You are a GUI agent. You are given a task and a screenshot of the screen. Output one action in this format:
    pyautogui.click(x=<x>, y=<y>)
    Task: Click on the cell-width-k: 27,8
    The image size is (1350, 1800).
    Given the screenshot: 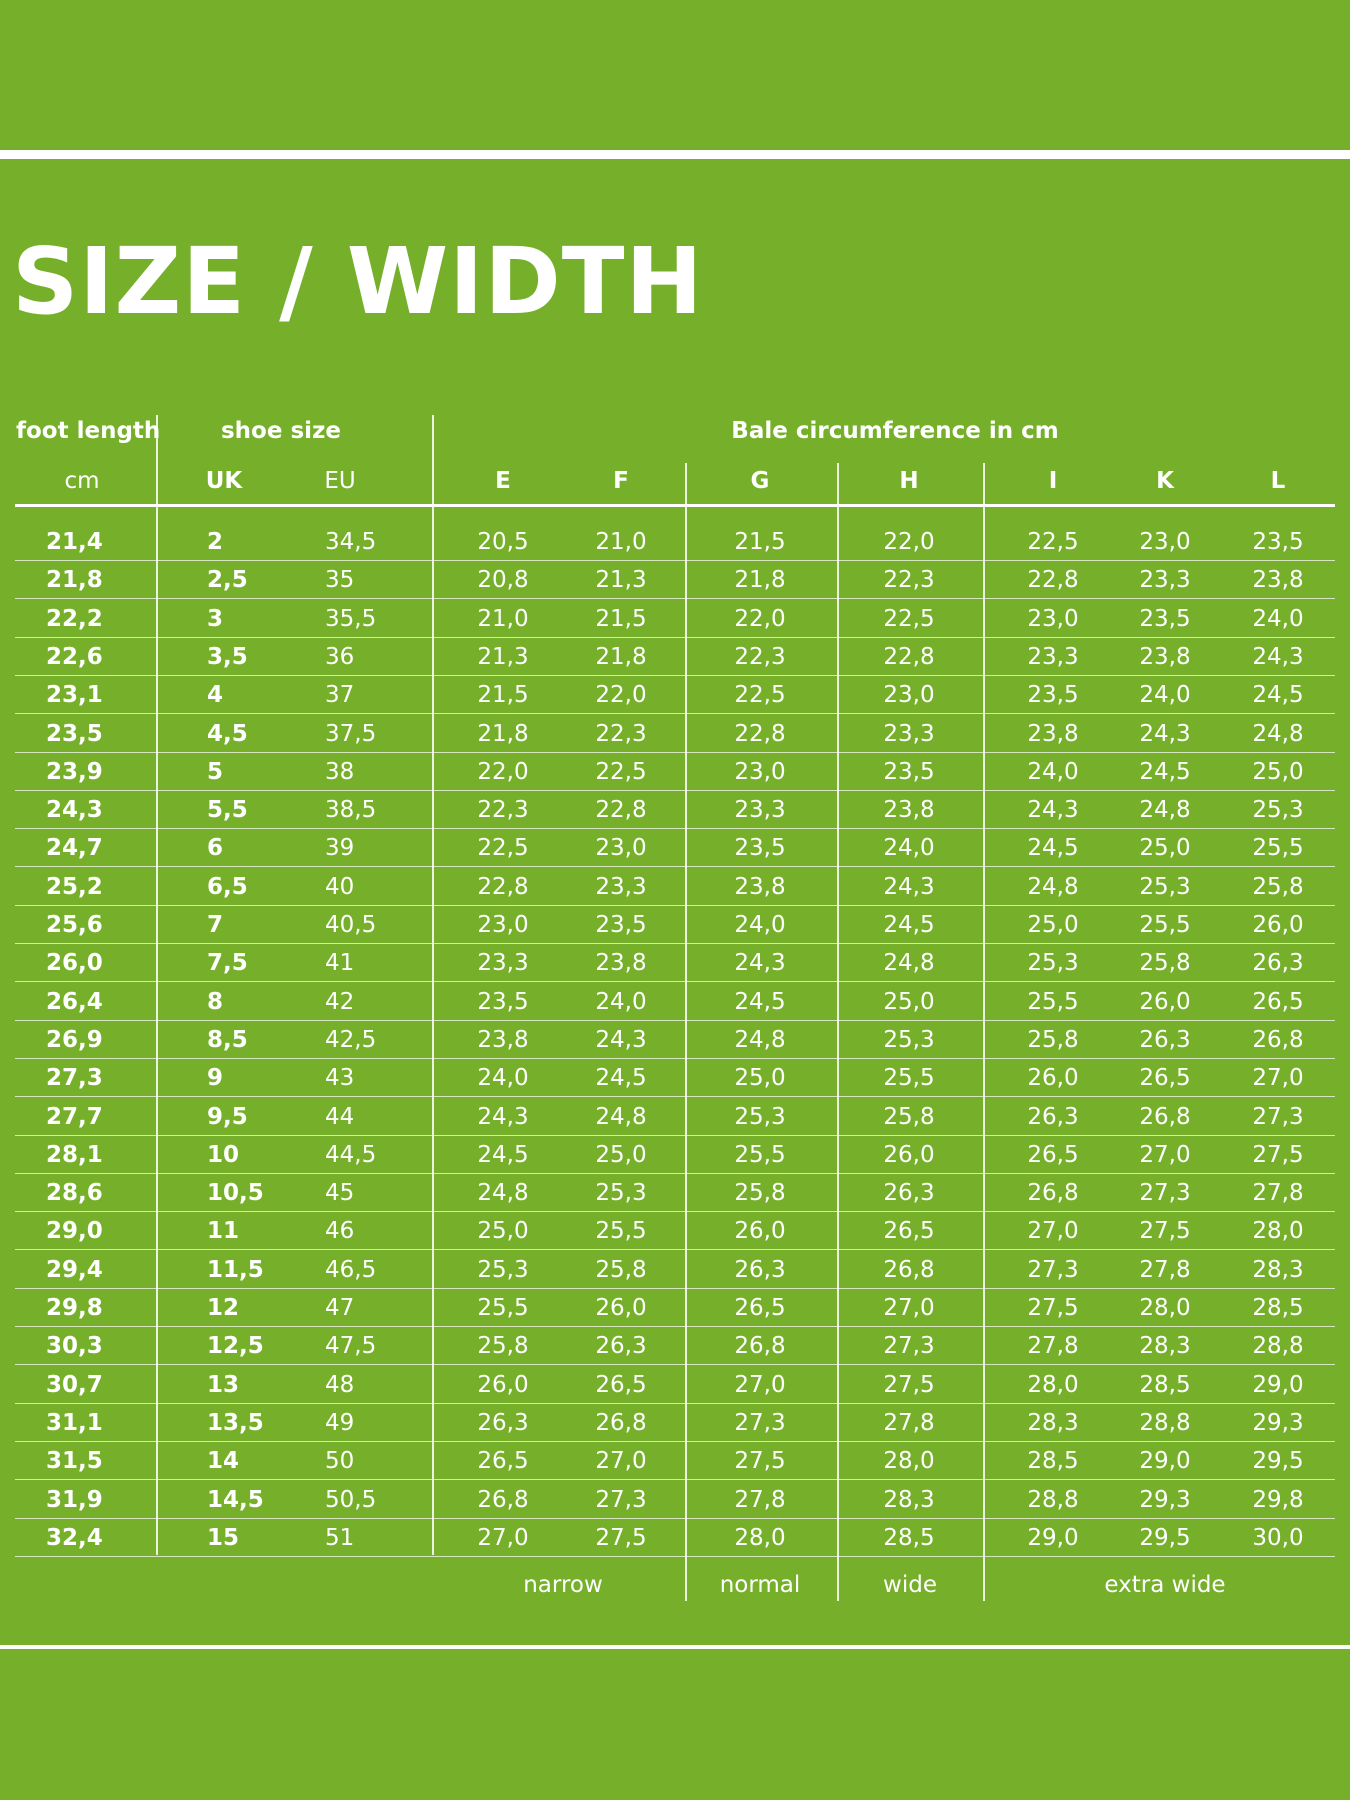 What is the action you would take?
    pyautogui.click(x=1165, y=1269)
    